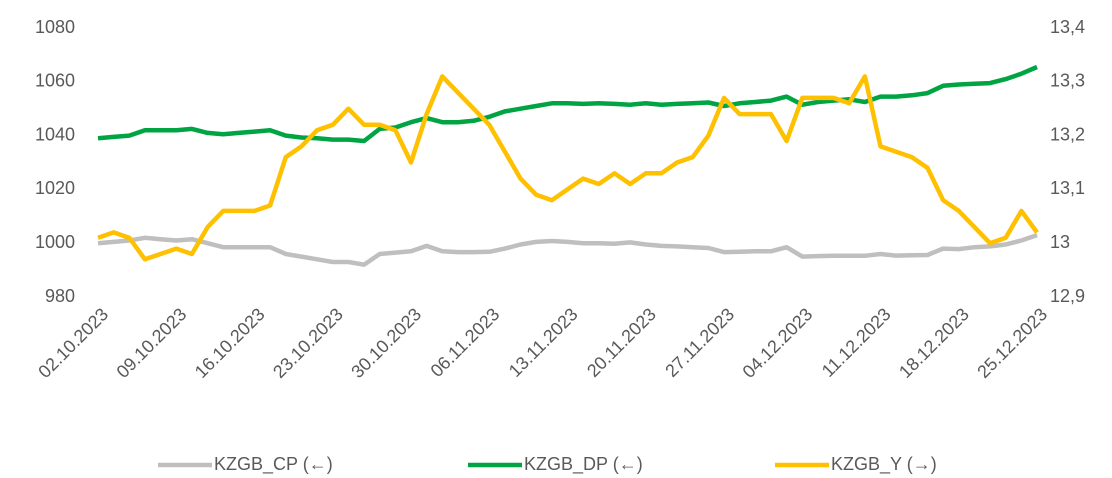 The width and height of the screenshot is (1112, 478). What do you see at coordinates (934, 343) in the screenshot?
I see `x-tick-label: 18.12.2023` at bounding box center [934, 343].